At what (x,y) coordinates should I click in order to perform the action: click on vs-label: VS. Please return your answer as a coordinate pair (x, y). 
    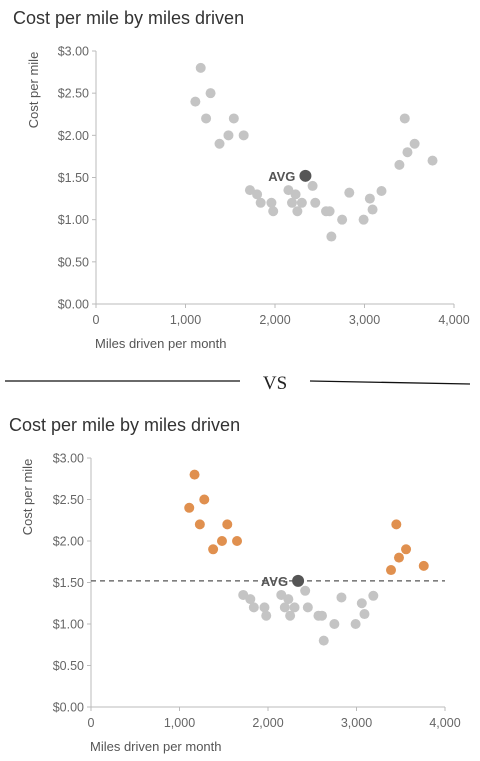
    Looking at the image, I should click on (275, 383).